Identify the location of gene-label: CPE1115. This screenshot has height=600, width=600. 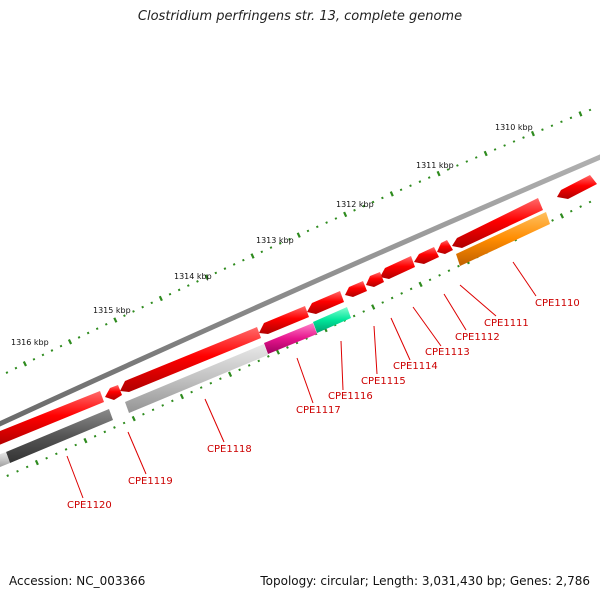
(383, 381).